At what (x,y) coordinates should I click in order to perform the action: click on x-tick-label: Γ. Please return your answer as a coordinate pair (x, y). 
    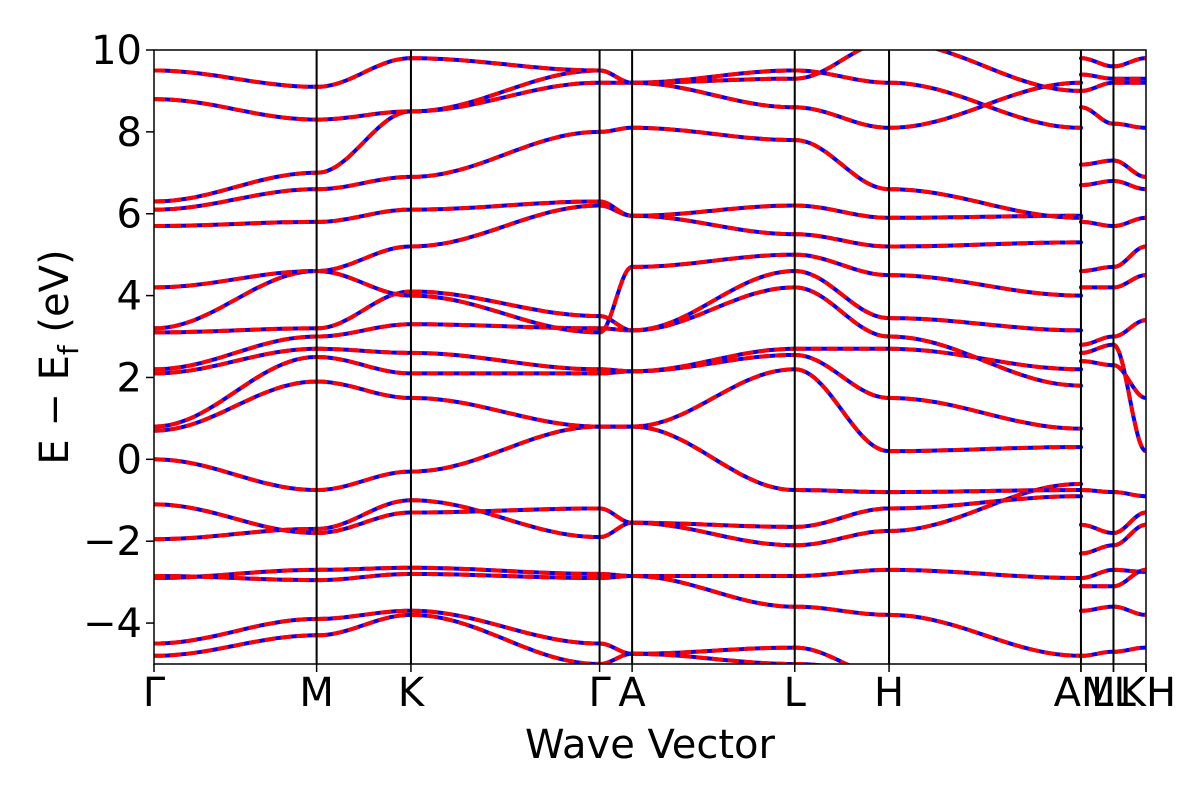
    Looking at the image, I should click on (599, 693).